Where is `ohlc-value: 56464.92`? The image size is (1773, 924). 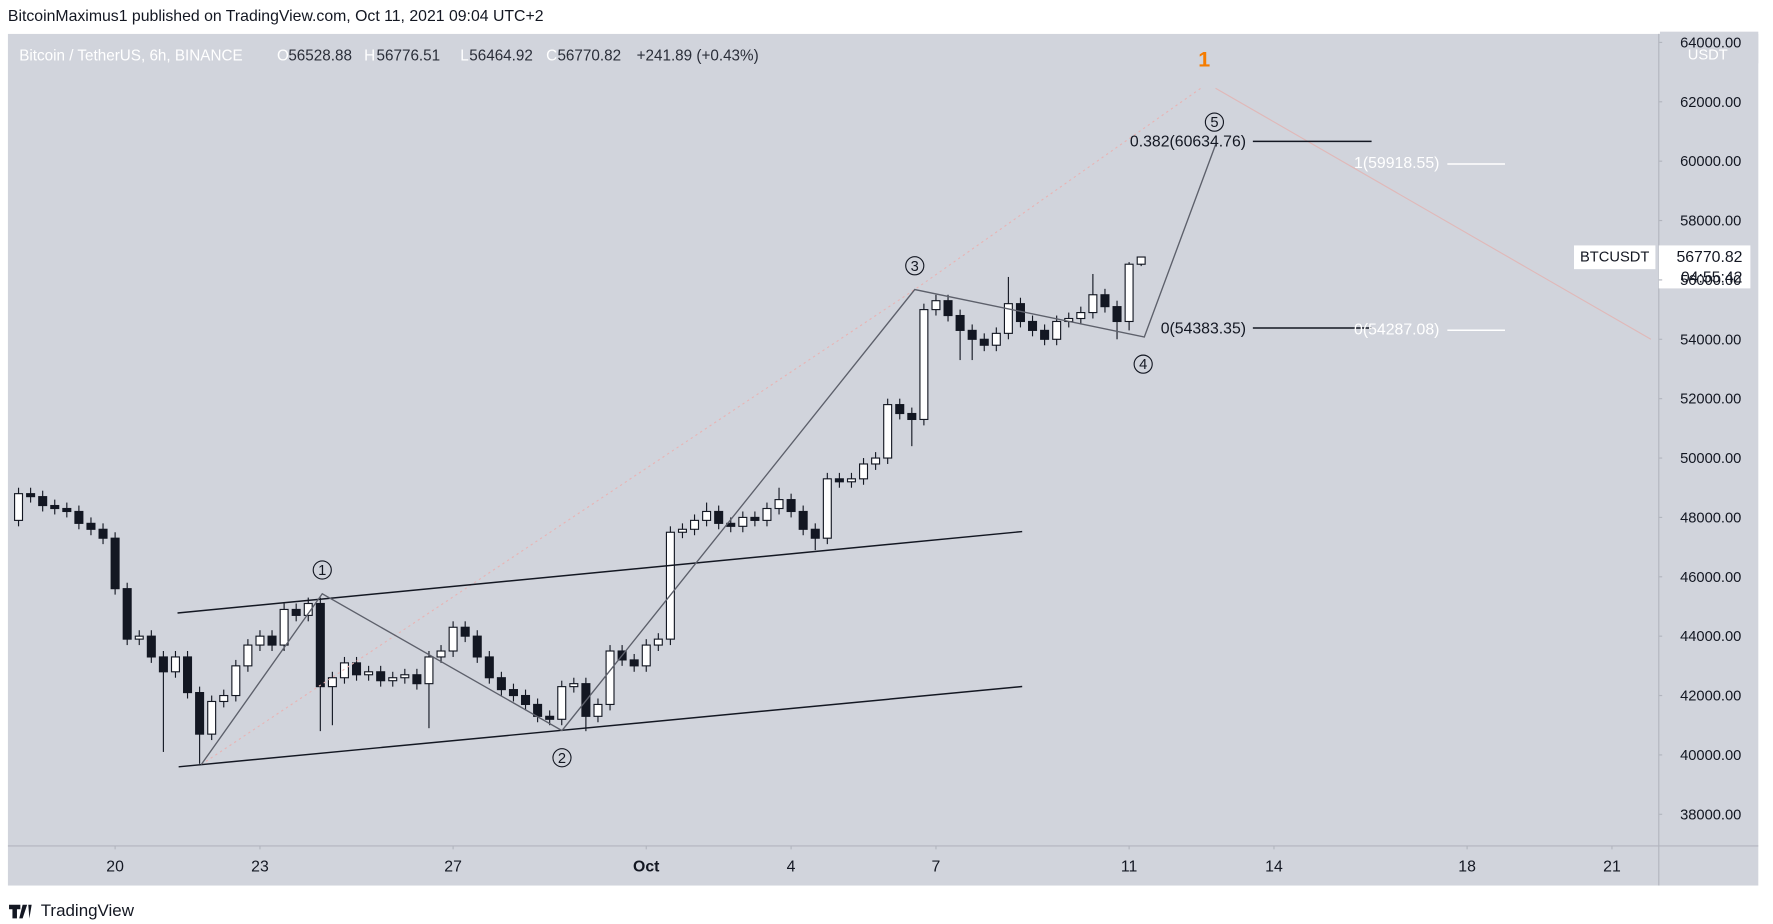 ohlc-value: 56464.92 is located at coordinates (501, 56).